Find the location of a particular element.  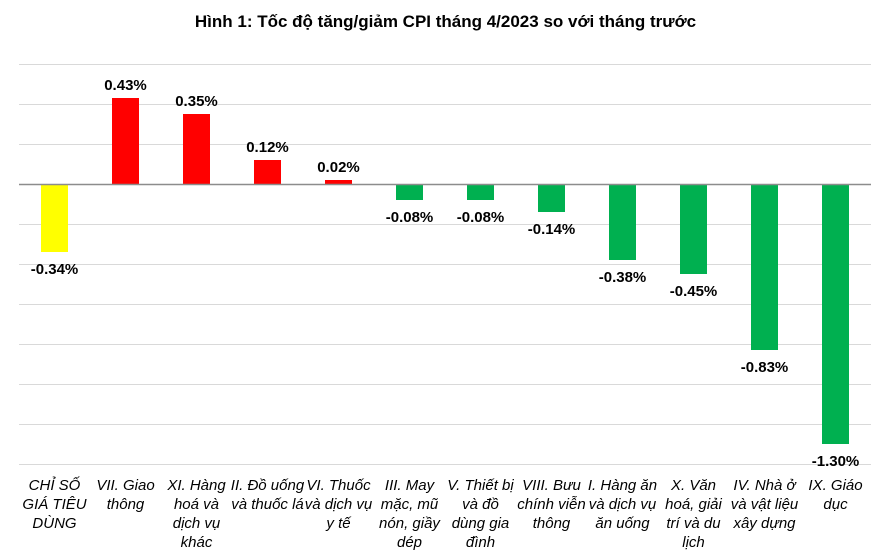

category-label: X. Văn hoá, giải trí và du lịch is located at coordinates (693, 514).